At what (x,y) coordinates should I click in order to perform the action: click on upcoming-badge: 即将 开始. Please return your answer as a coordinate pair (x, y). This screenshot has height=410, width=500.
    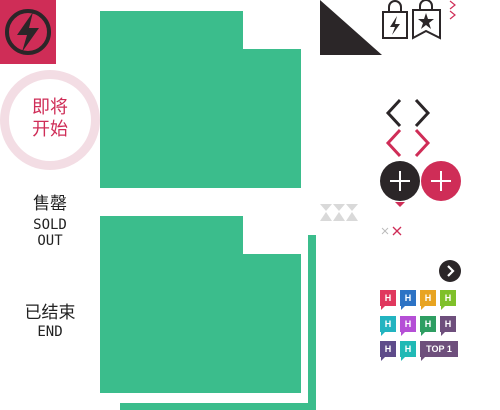
    Looking at the image, I should click on (50, 120).